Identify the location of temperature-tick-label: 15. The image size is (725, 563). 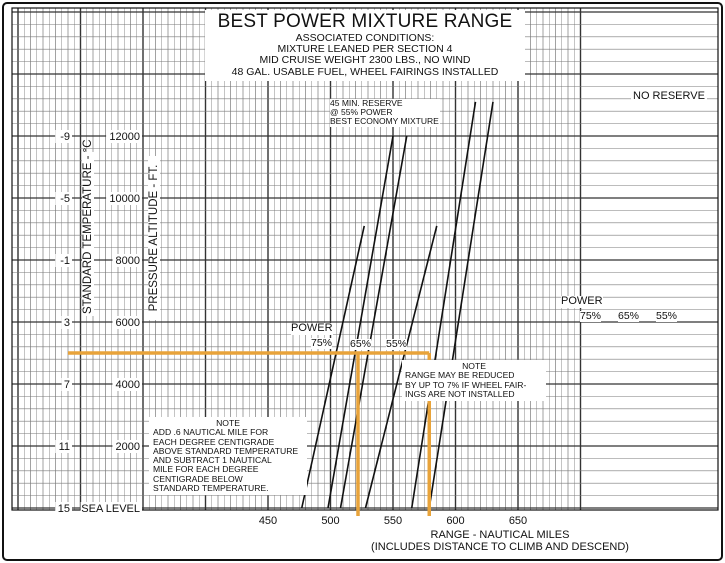
(64, 509).